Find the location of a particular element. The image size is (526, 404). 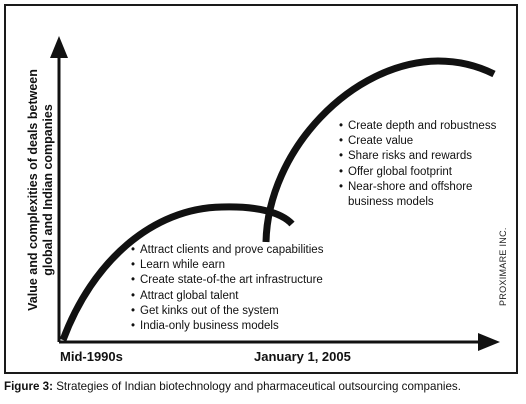

x-tick-mid-1990s: Mid-1990s is located at coordinates (91, 356).